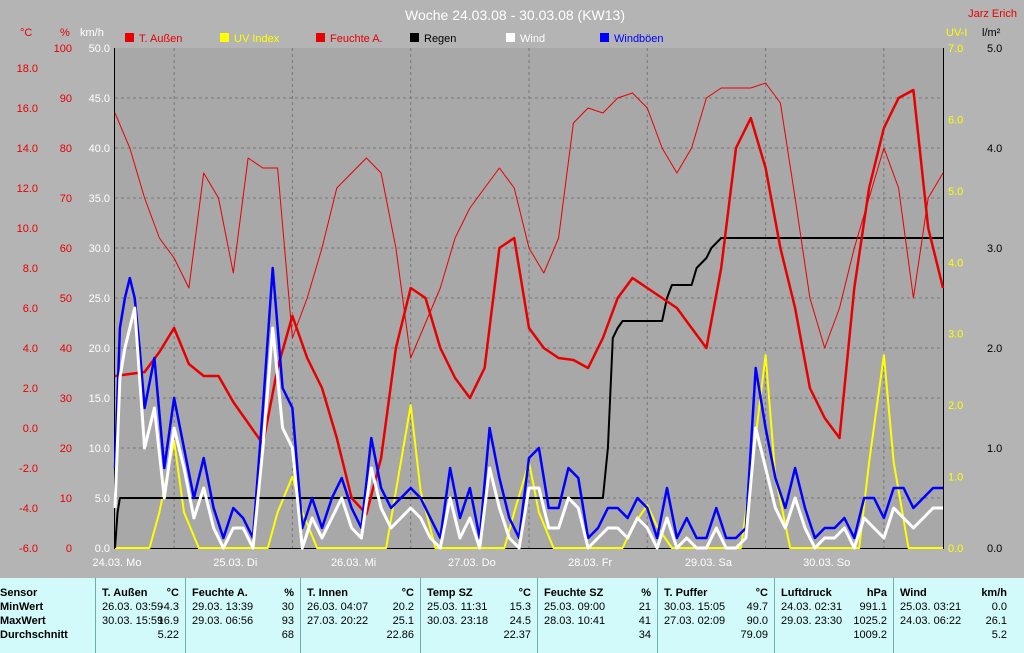 This screenshot has width=1024, height=653. I want to click on stats-avg-row: 79.09, so click(716, 635).